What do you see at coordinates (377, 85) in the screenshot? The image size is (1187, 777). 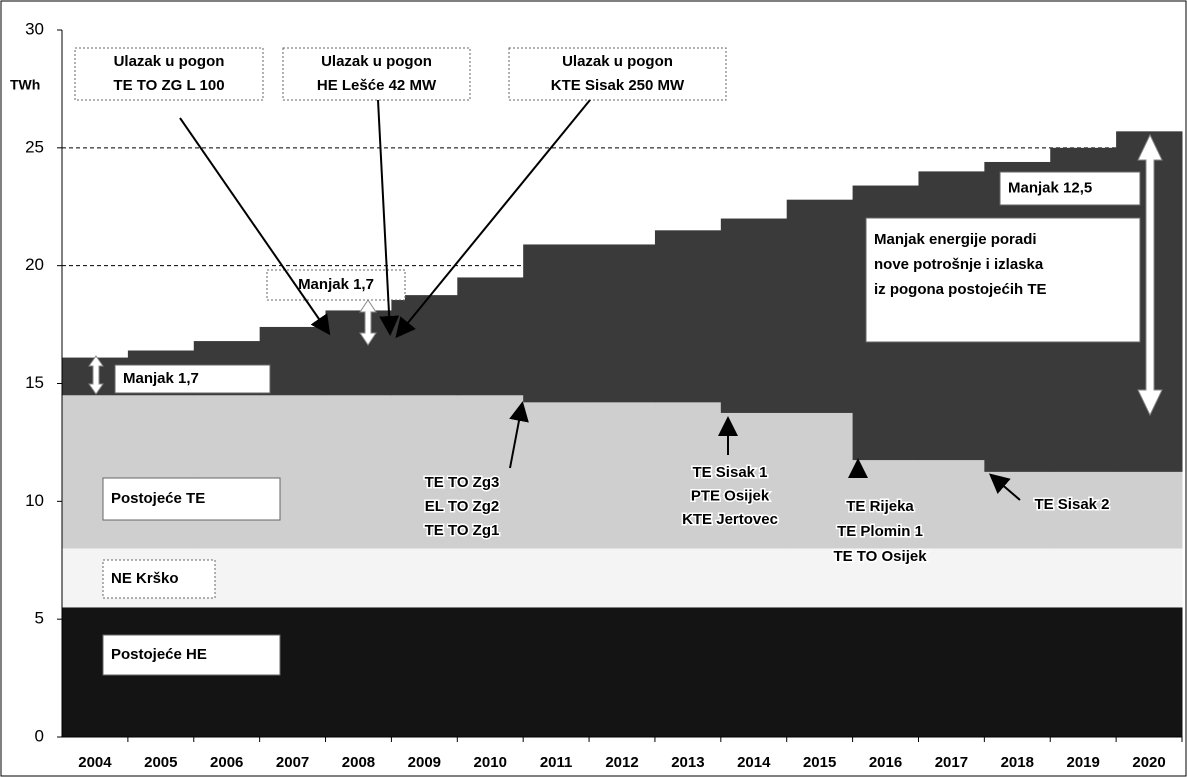 I see `annotation-text: HE Lešće 42 MW` at bounding box center [377, 85].